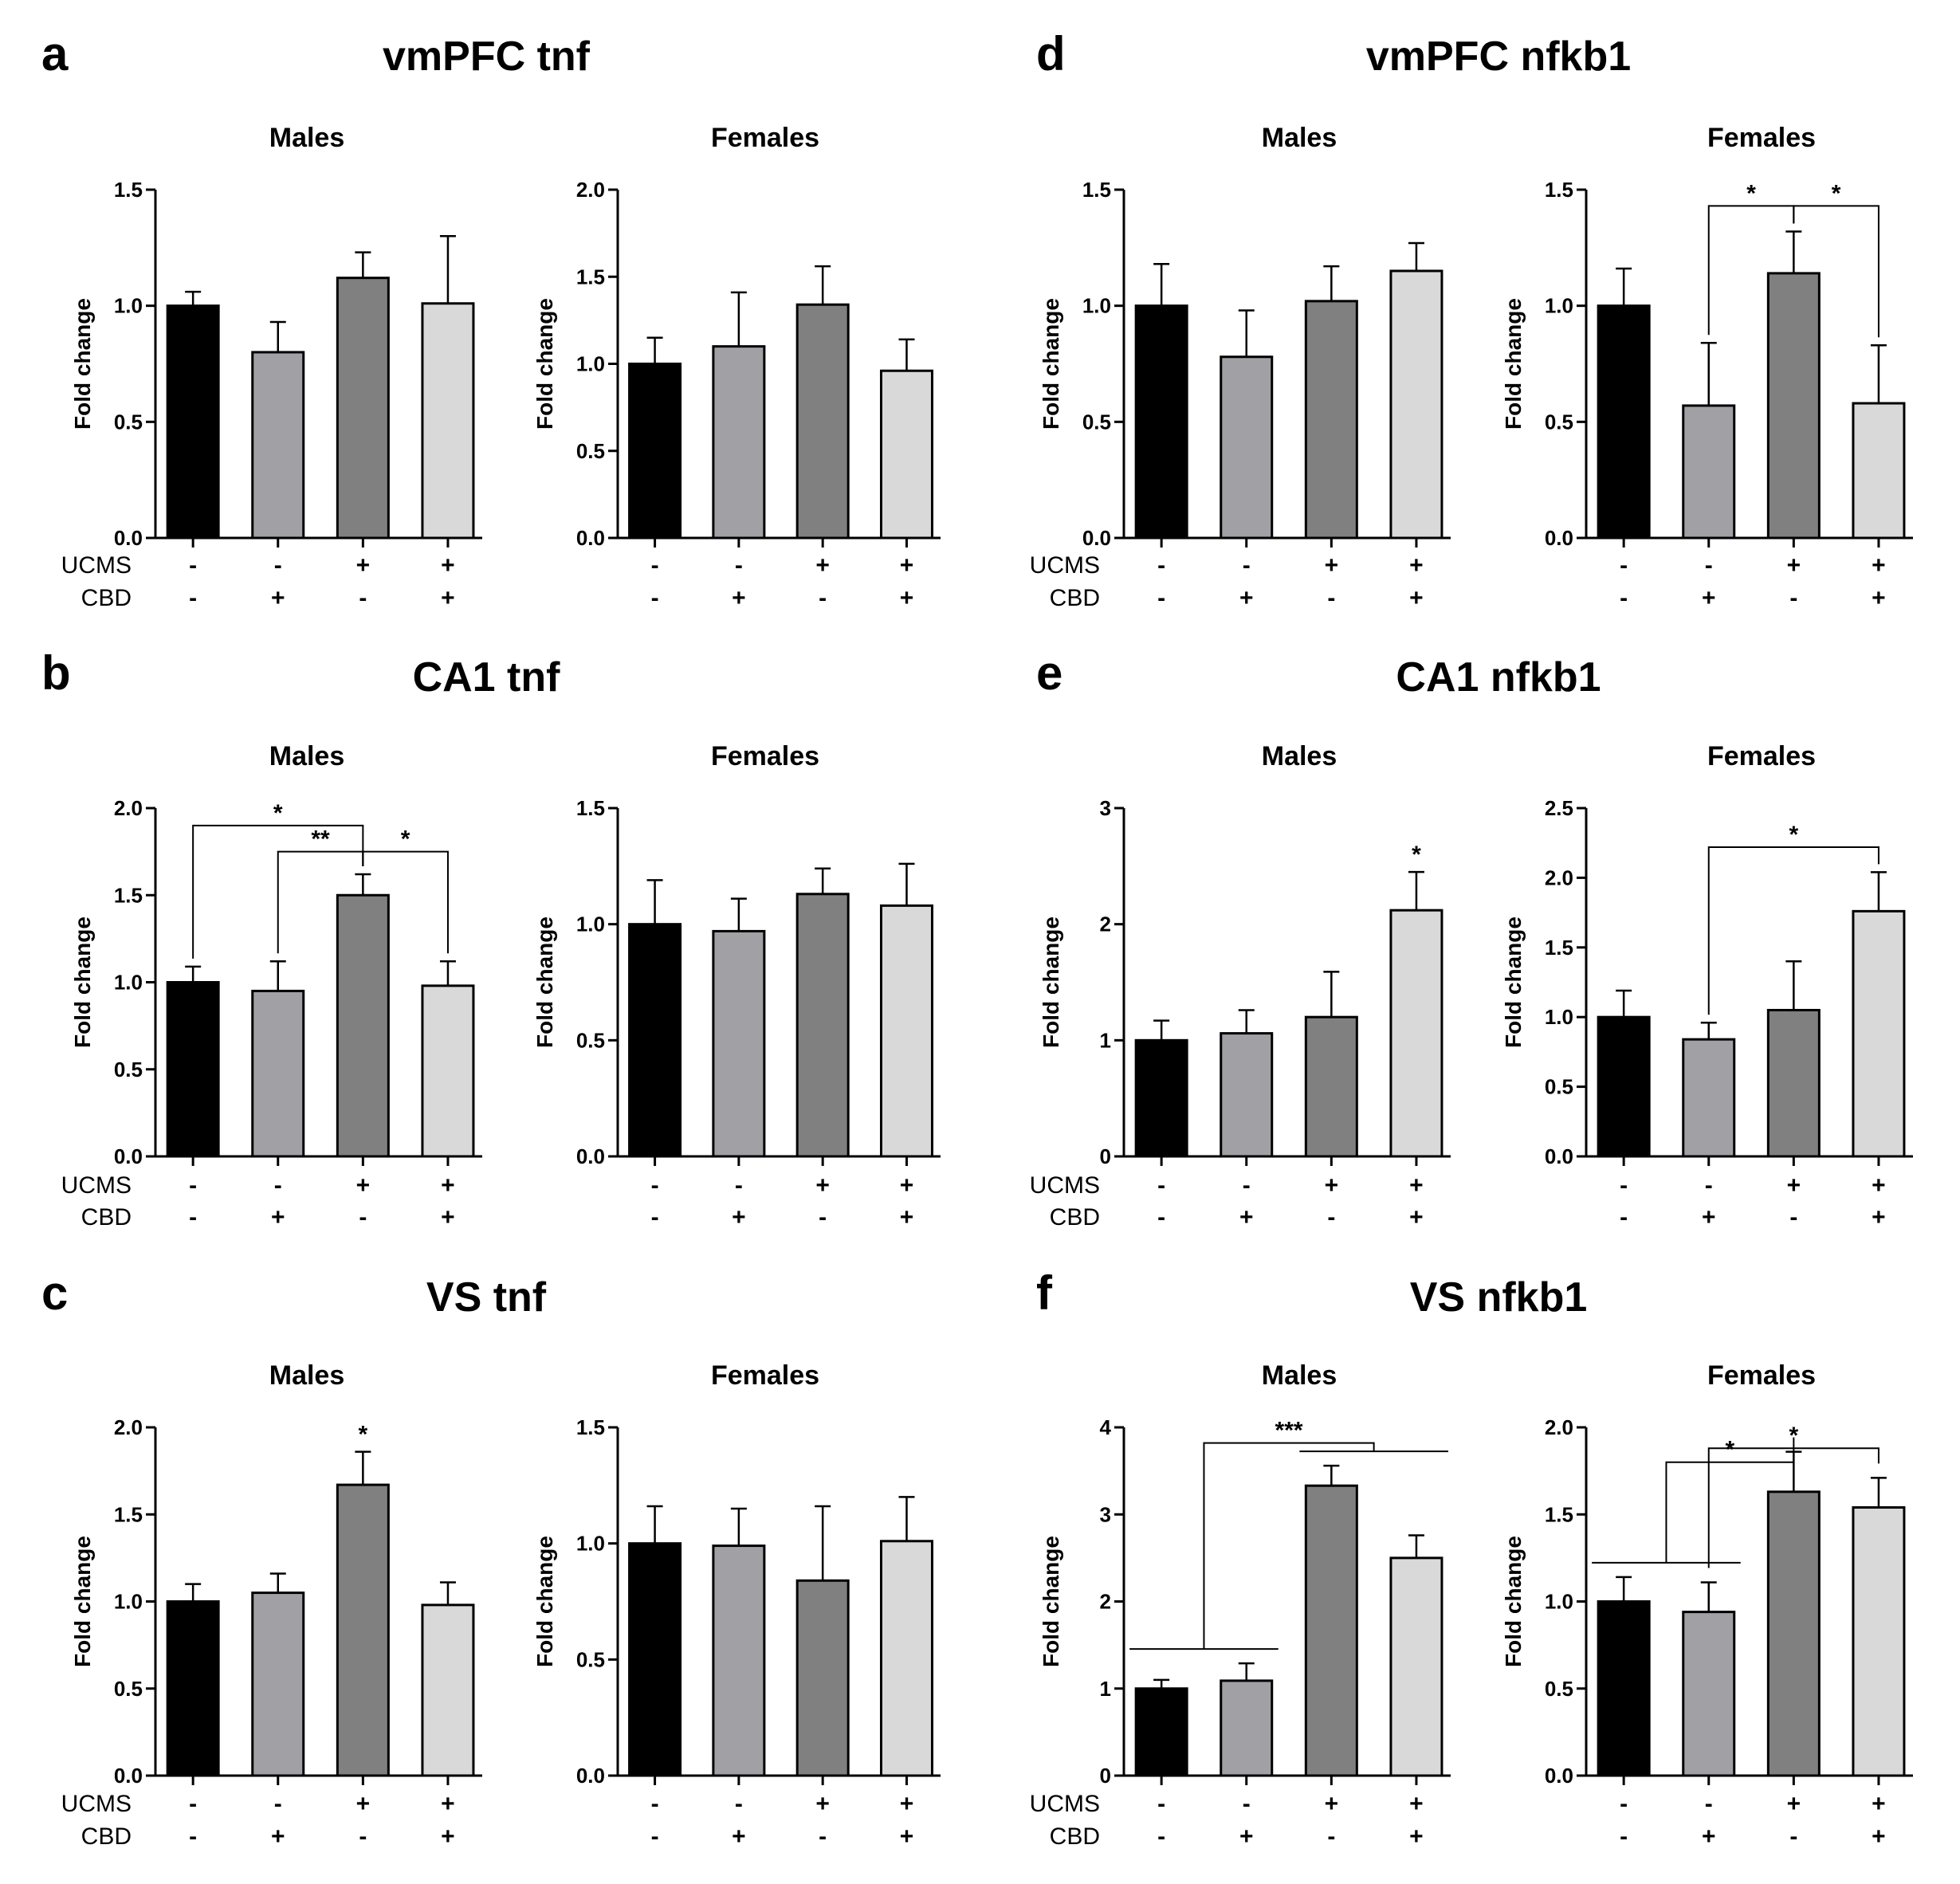  What do you see at coordinates (128, 1427) in the screenshot?
I see `y-tick-label: 2.0` at bounding box center [128, 1427].